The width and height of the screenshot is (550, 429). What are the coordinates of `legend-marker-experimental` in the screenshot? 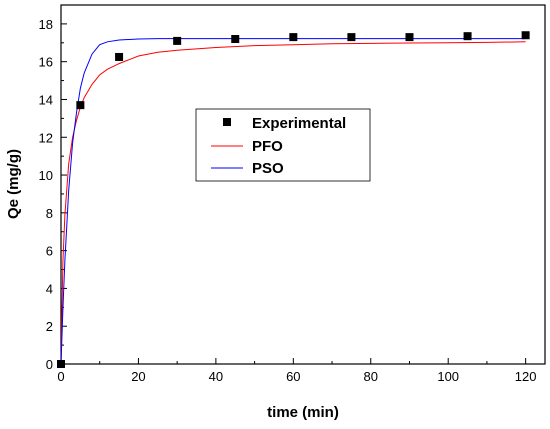 It's located at (227, 122).